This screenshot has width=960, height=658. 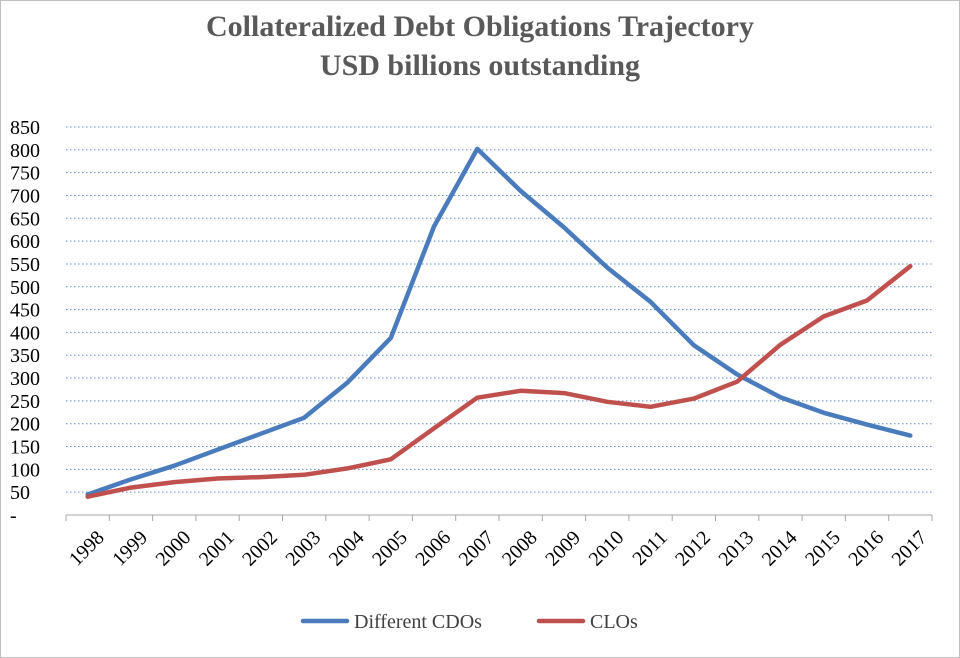 What do you see at coordinates (25, 333) in the screenshot?
I see `y-tick-label: 400` at bounding box center [25, 333].